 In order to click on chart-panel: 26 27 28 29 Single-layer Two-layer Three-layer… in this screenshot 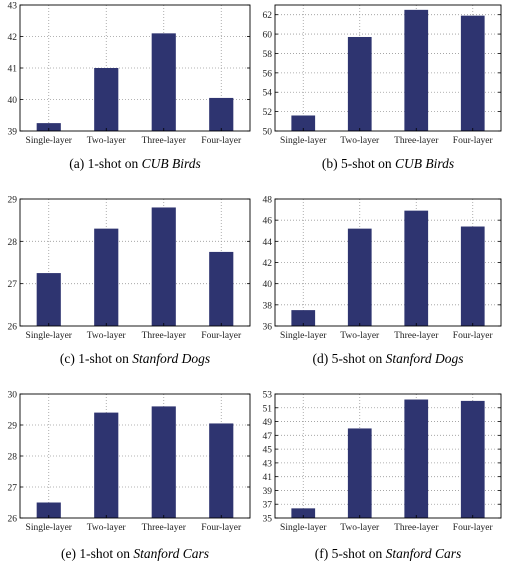, I will do `click(129, 281)`.